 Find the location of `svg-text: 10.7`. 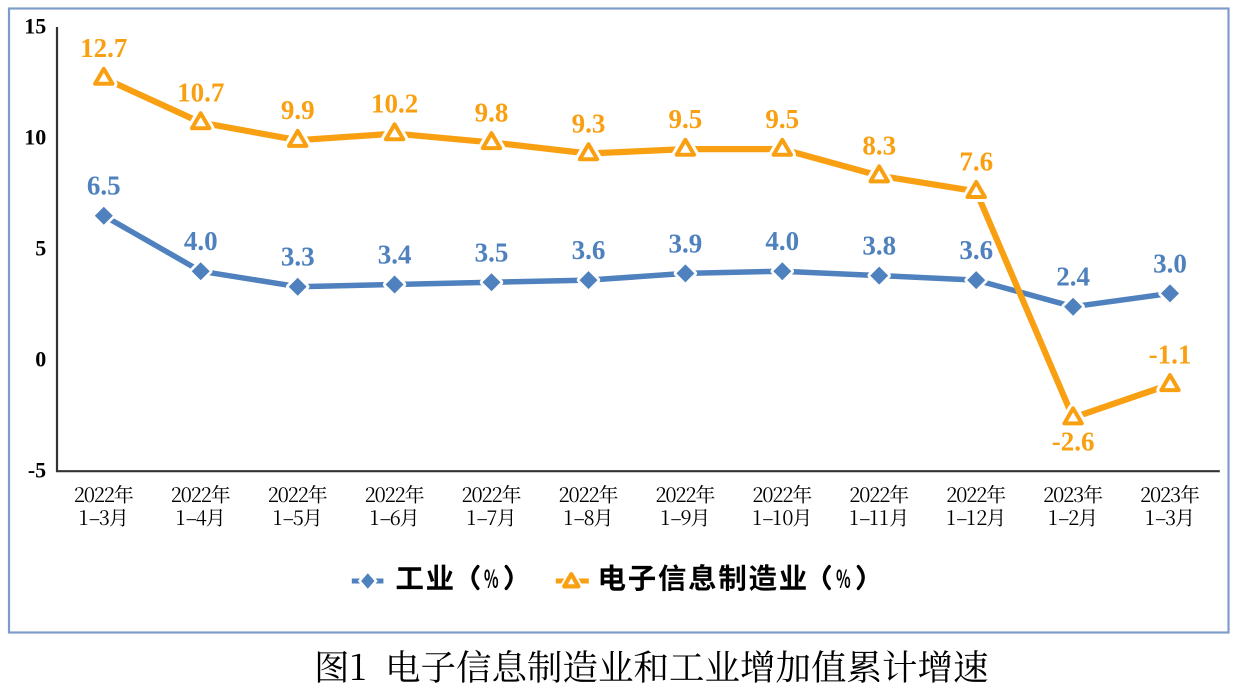

svg-text: 10.7 is located at coordinates (200, 93).